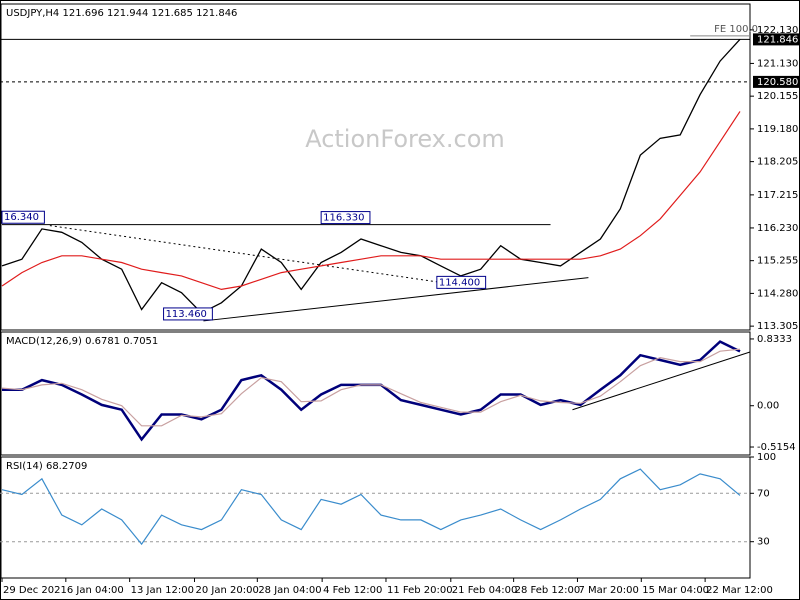 The height and width of the screenshot is (600, 800). I want to click on x-tick-label: 28 Jan 04:00, so click(289, 590).